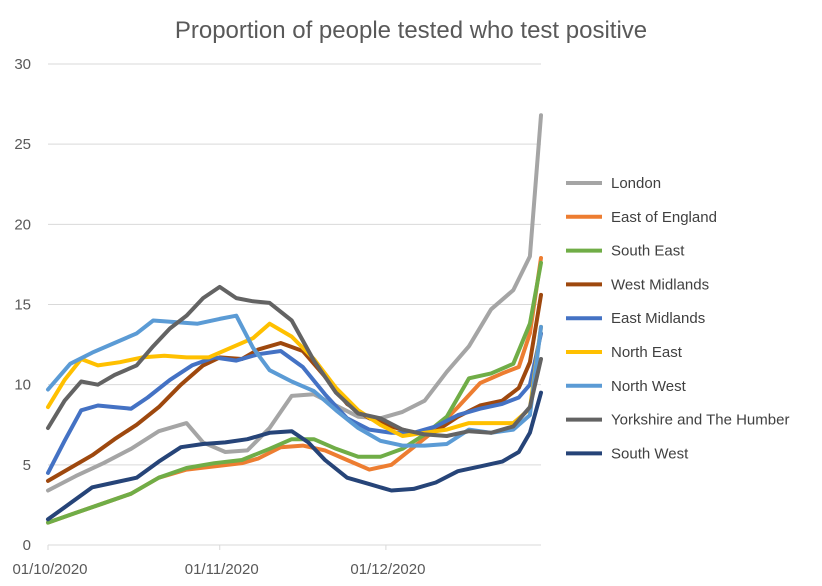 The image size is (822, 586). Describe the element at coordinates (387, 569) in the screenshot. I see `x-tick-label: 01/12/2020` at that location.